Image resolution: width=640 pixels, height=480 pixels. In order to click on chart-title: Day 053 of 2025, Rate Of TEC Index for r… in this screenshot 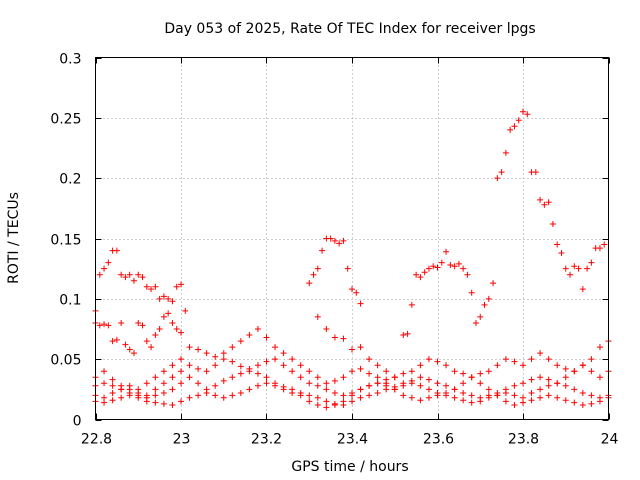, I will do `click(349, 29)`.